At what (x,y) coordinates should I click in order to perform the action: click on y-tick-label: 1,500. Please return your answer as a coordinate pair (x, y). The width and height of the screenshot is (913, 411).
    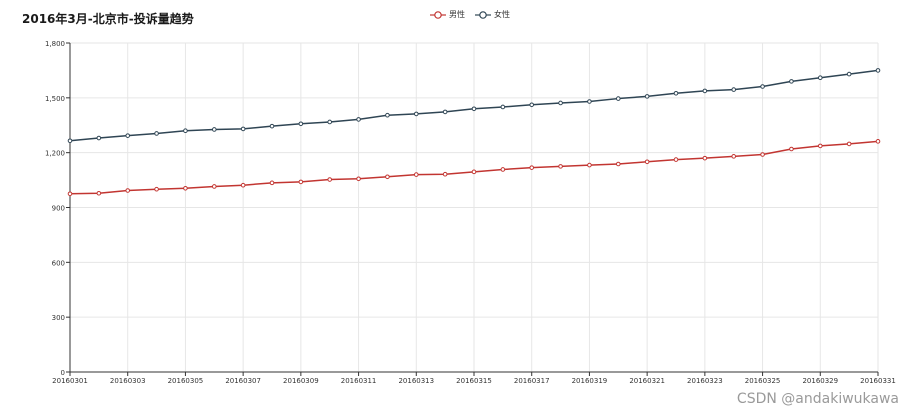
    Looking at the image, I should click on (55, 99).